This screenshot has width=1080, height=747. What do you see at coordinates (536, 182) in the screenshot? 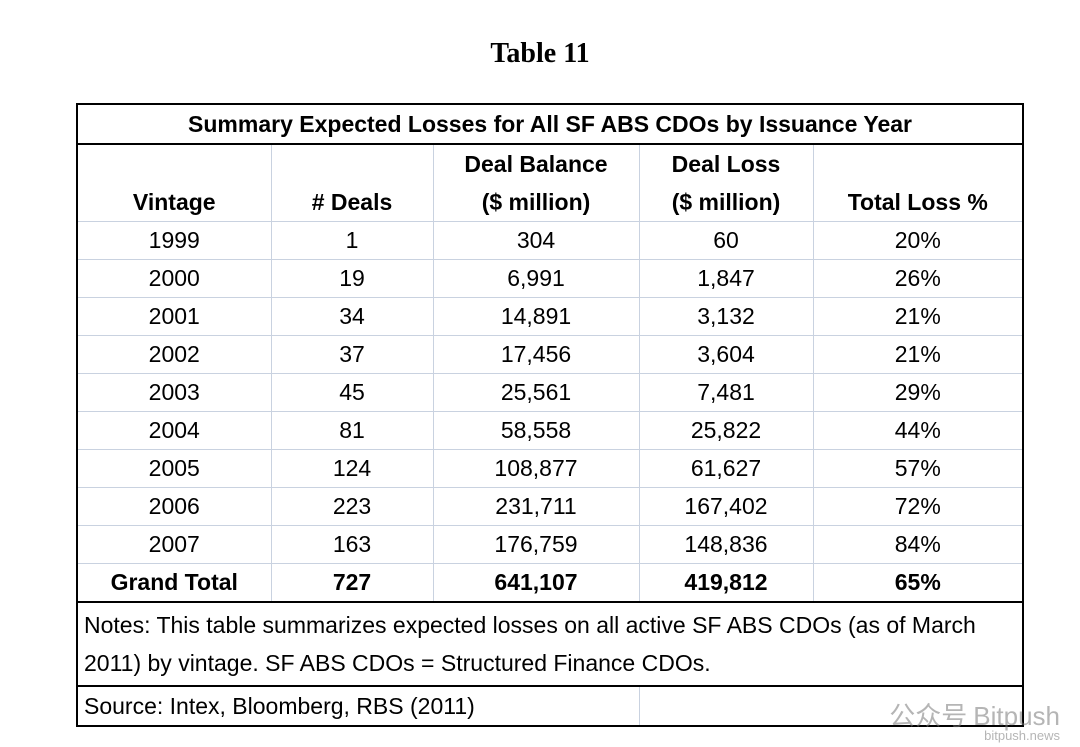
I see `header-cell: Deal Balance ($ million)` at bounding box center [536, 182].